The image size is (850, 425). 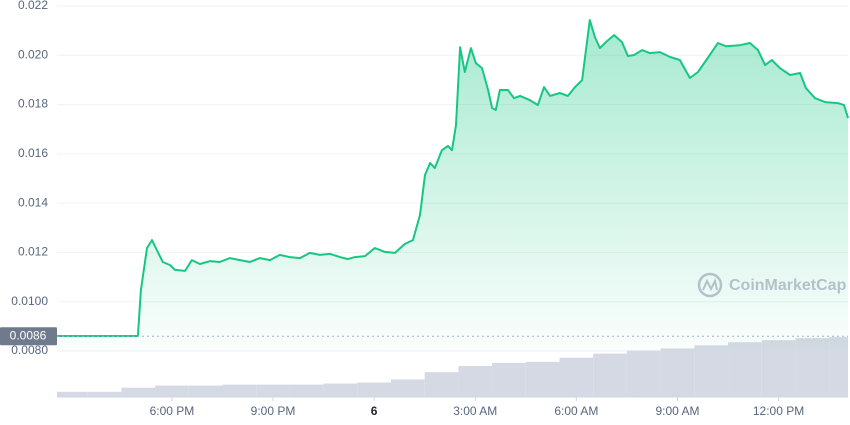 I want to click on x-tick-label: 9:00 PM, so click(x=273, y=411).